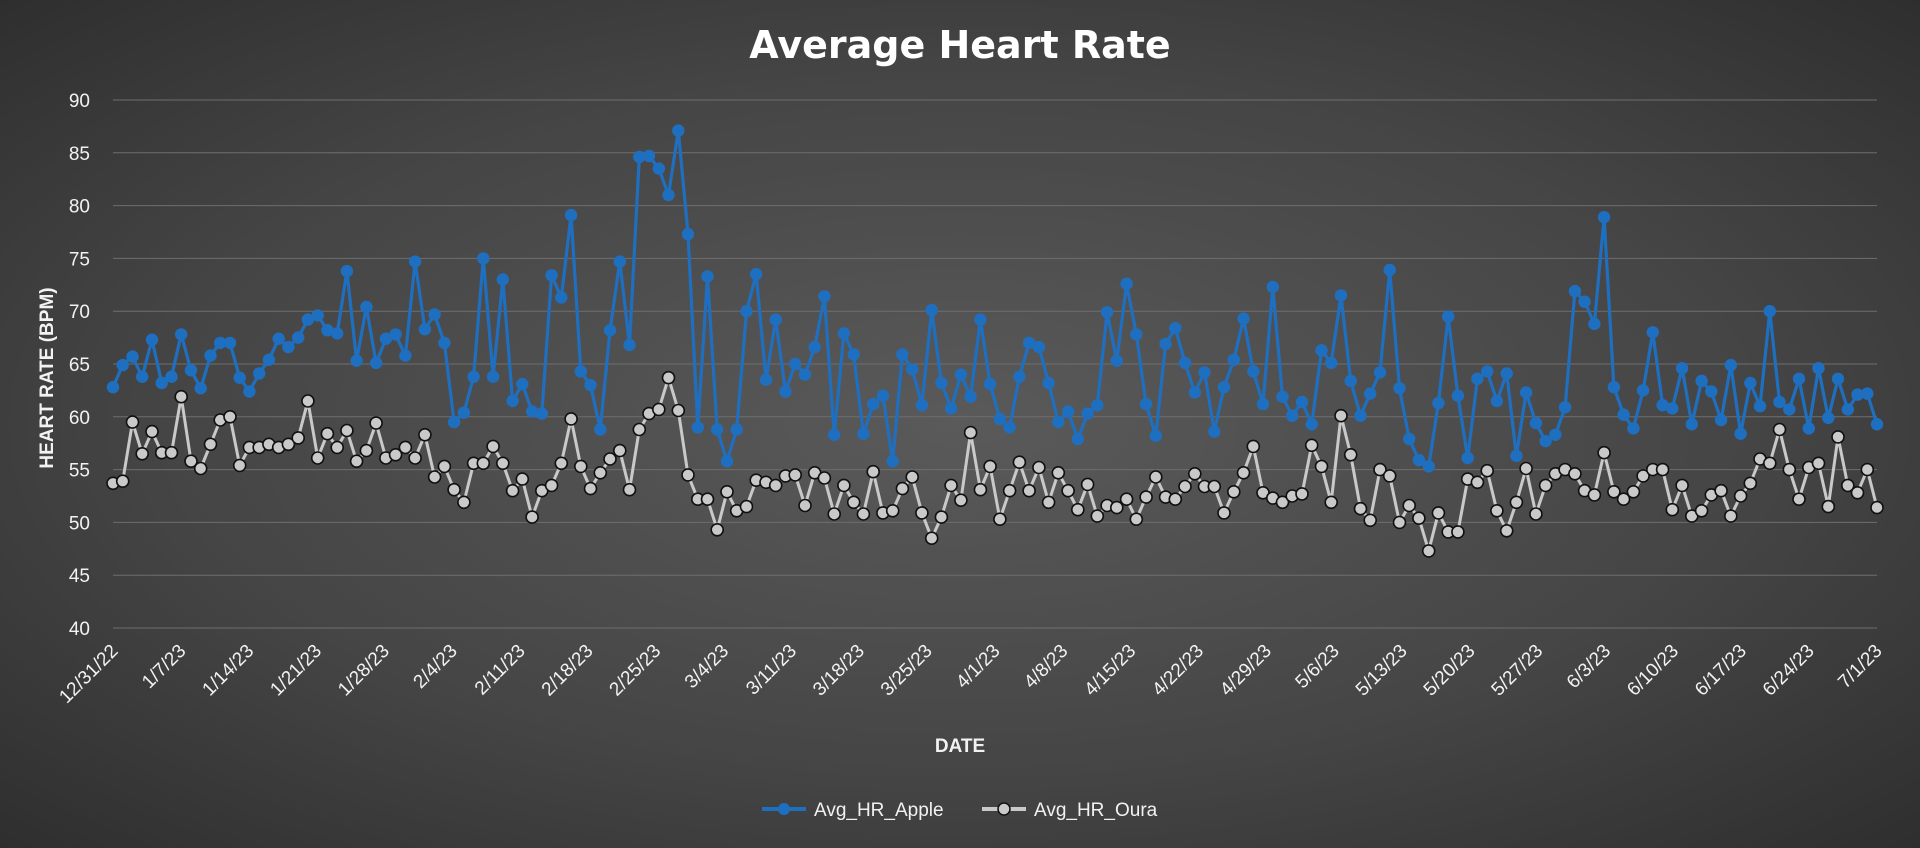 The image size is (1920, 848). Describe the element at coordinates (959, 45) in the screenshot. I see `chart-title: Average Heart Rate` at that location.